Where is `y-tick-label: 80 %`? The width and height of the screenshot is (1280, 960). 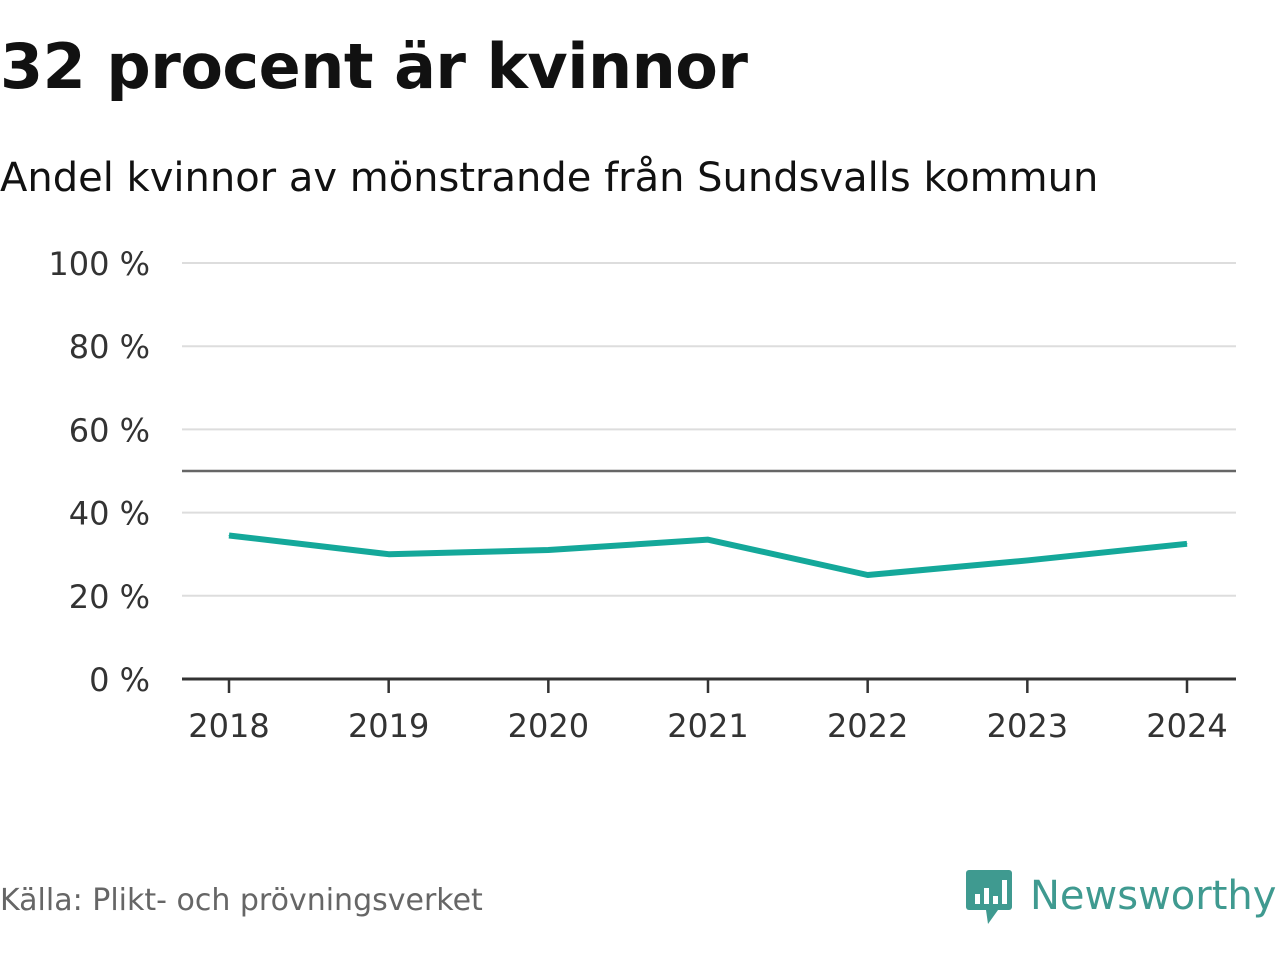 y-tick-label: 80 % is located at coordinates (109, 347).